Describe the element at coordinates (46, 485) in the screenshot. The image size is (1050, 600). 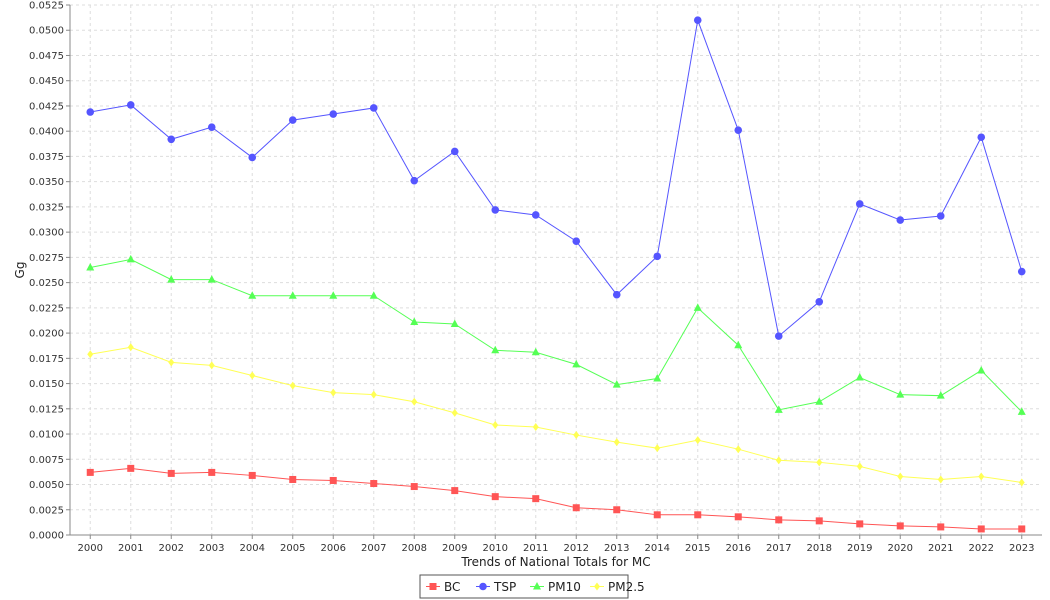
I see `y-tick-label: 0.0050` at that location.